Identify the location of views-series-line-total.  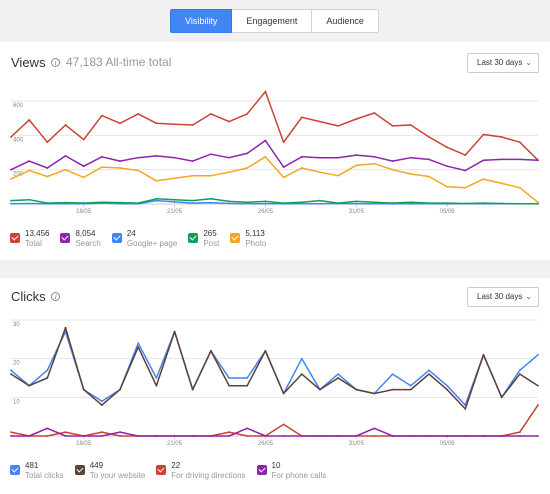
(274, 125).